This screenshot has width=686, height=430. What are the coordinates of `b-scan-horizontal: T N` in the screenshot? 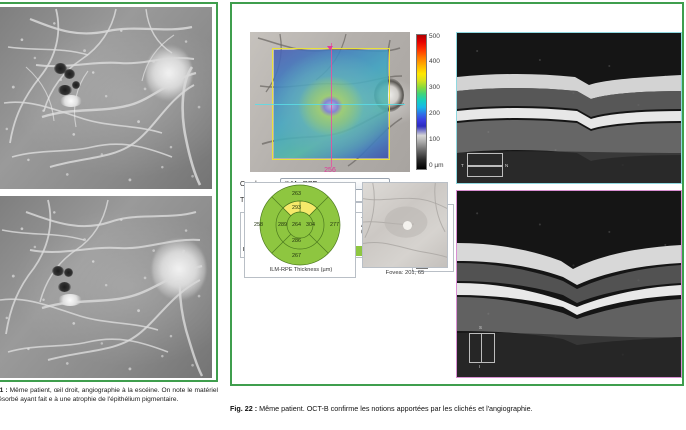 It's located at (569, 108).